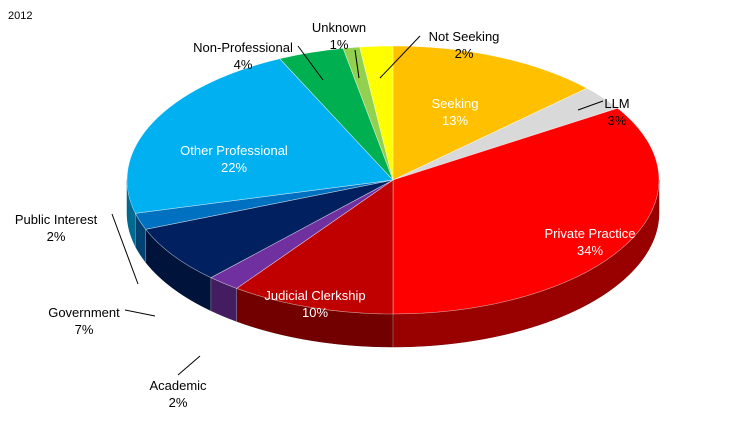  What do you see at coordinates (376, 113) in the screenshot?
I see `slice-not-seeking` at bounding box center [376, 113].